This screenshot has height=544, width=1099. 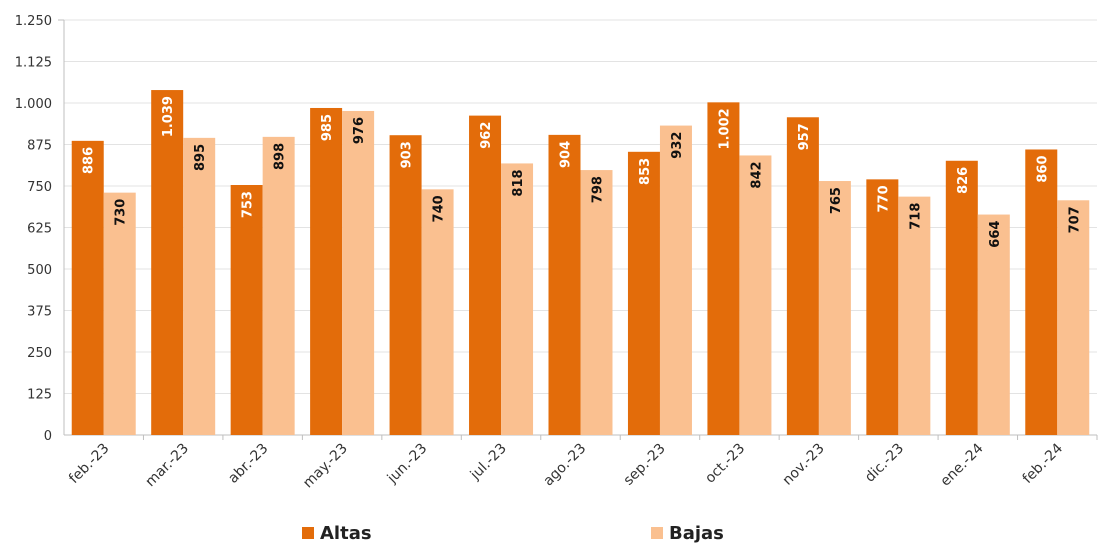 What do you see at coordinates (657, 533) in the screenshot?
I see `legend-swatch-bajas` at bounding box center [657, 533].